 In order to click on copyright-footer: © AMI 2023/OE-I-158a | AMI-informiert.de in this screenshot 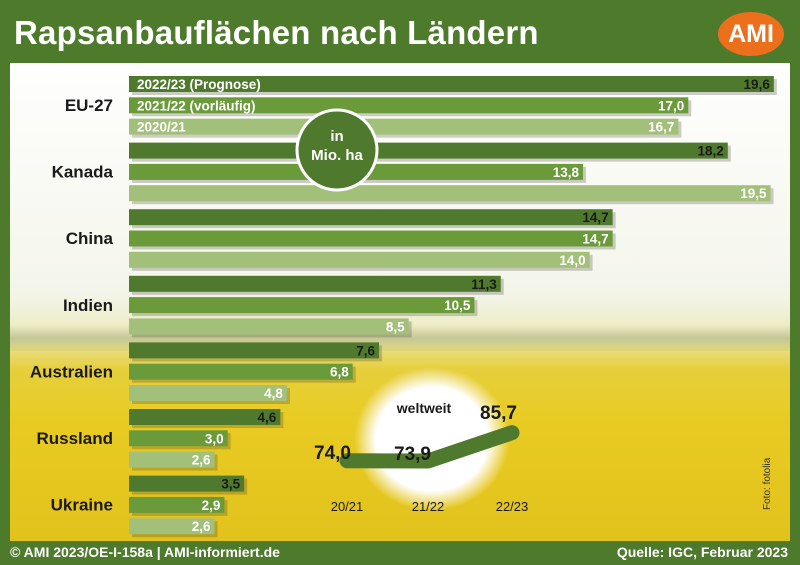, I will do `click(145, 552)`.